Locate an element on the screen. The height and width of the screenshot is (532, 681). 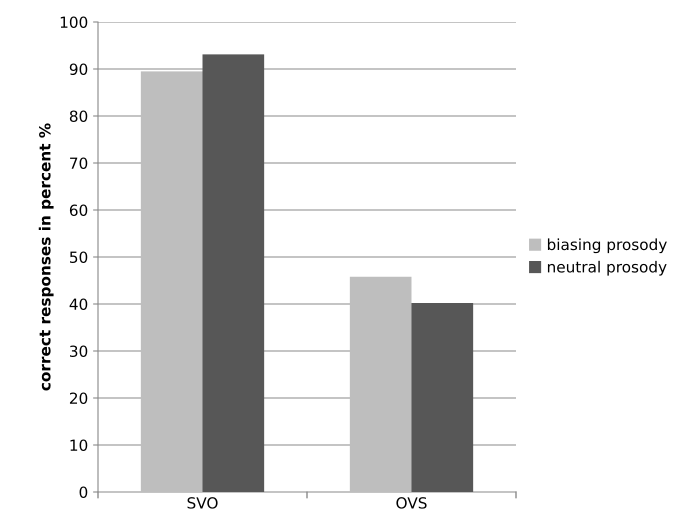
legend-label: neutral prosody is located at coordinates (607, 268).